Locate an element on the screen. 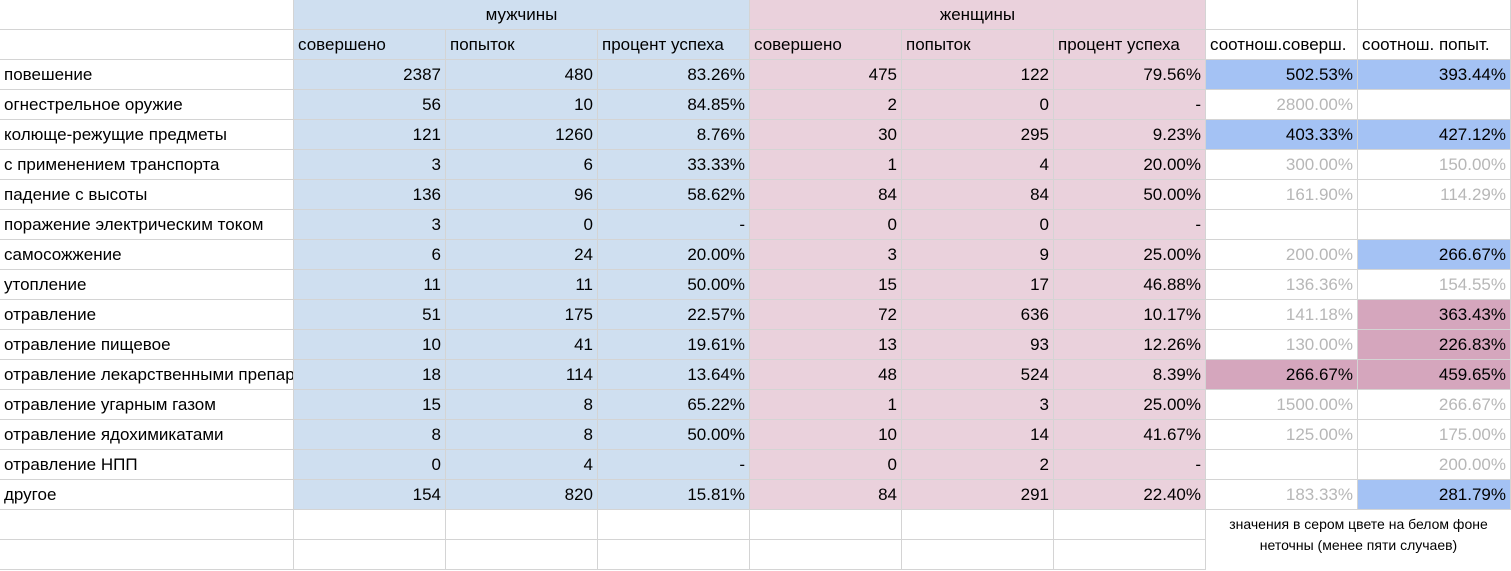 The width and height of the screenshot is (1511, 571). men-success-cell: 20.00% is located at coordinates (674, 255).